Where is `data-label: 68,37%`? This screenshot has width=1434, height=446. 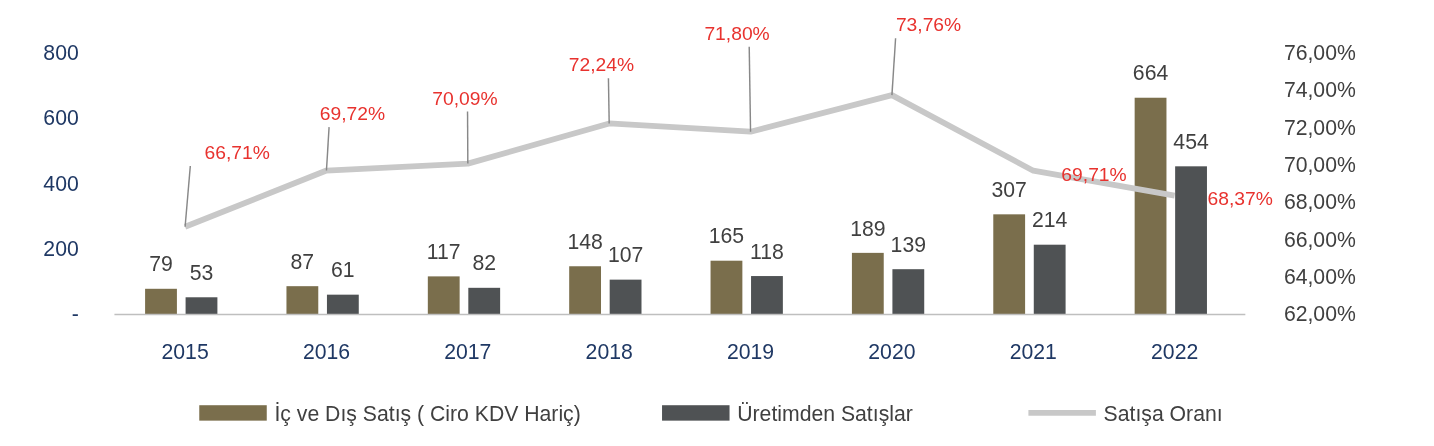 data-label: 68,37% is located at coordinates (1240, 199).